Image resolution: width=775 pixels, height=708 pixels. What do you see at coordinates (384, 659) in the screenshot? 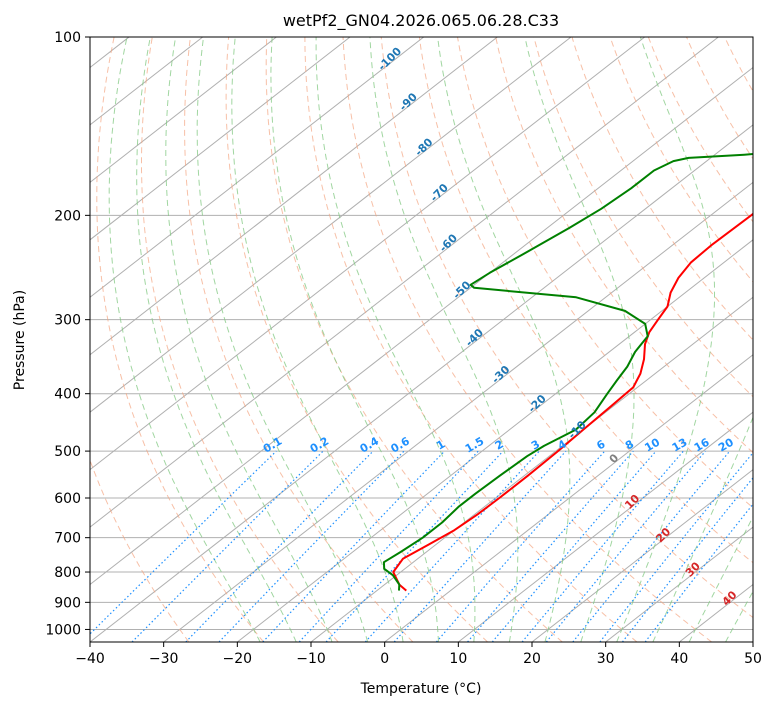
I see `x-tick-label: 0` at bounding box center [384, 659].